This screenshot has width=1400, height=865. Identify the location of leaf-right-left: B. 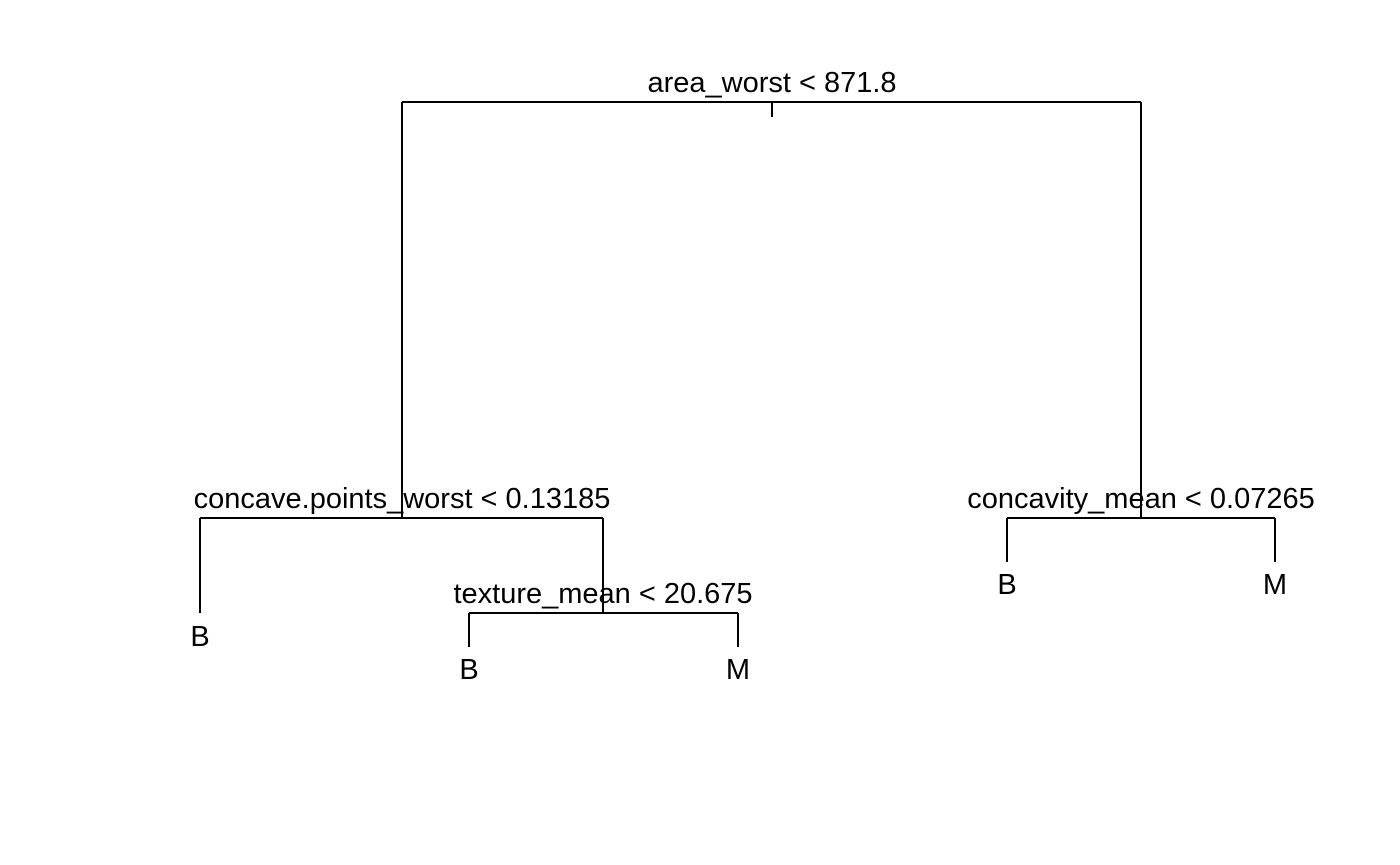
(1006, 585).